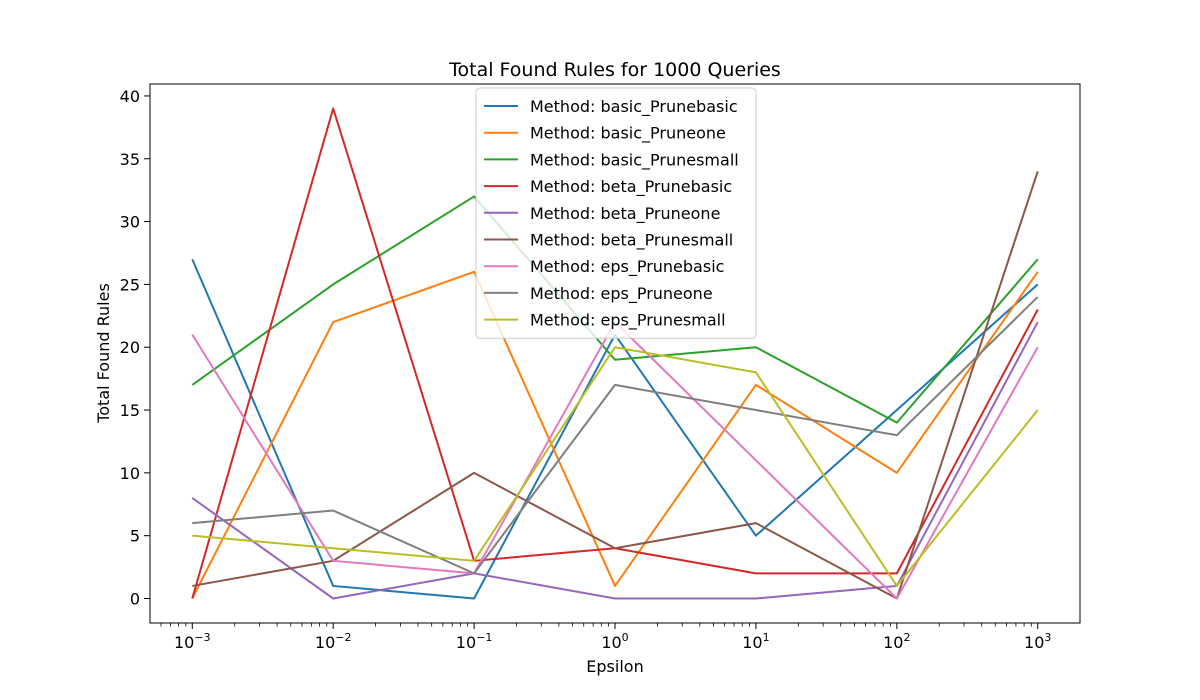 This screenshot has width=1200, height=700. Describe the element at coordinates (627, 267) in the screenshot. I see `legend-entry: Method: eps_Prunebasic` at that location.